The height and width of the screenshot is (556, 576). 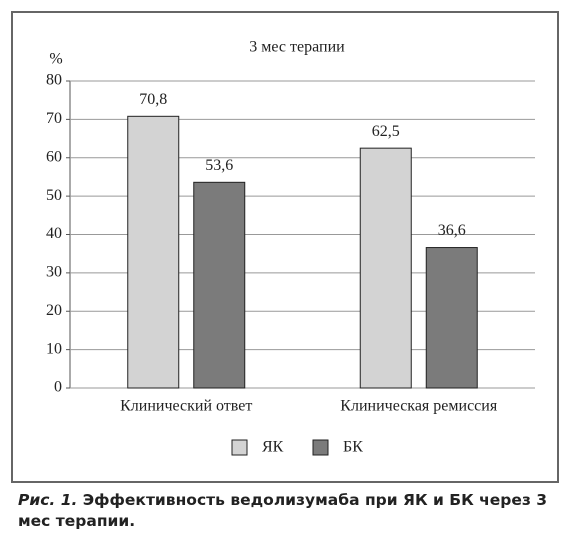 What do you see at coordinates (273, 447) in the screenshot?
I see `legend-label: ЯК` at bounding box center [273, 447].